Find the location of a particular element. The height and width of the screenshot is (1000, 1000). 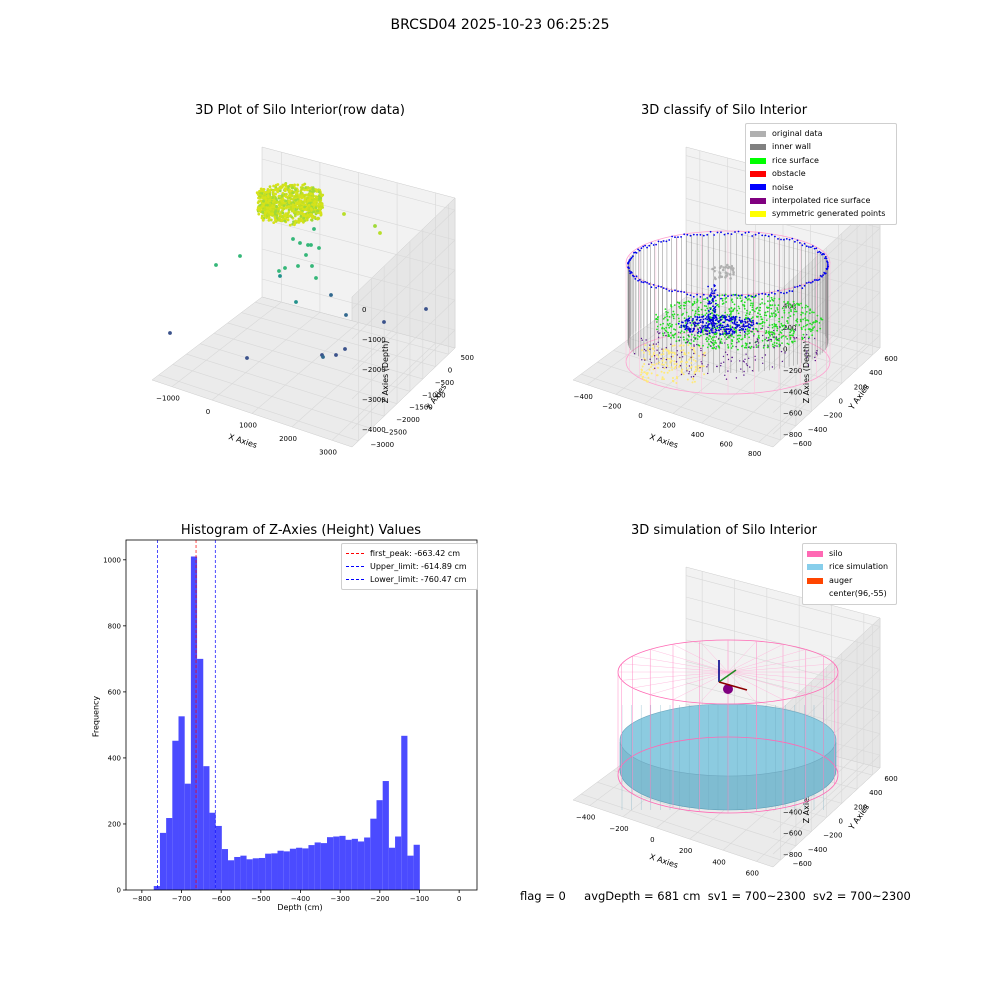

legend-item-obstacle: obstacle is located at coordinates (821, 173).